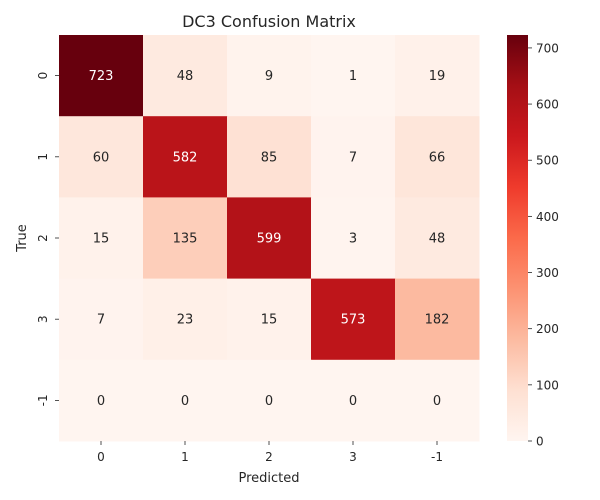 This screenshot has height=500, width=600. Describe the element at coordinates (543, 245) in the screenshot. I see `colorbar-ticks: 0 100 200 300 400 500 600 700` at that location.